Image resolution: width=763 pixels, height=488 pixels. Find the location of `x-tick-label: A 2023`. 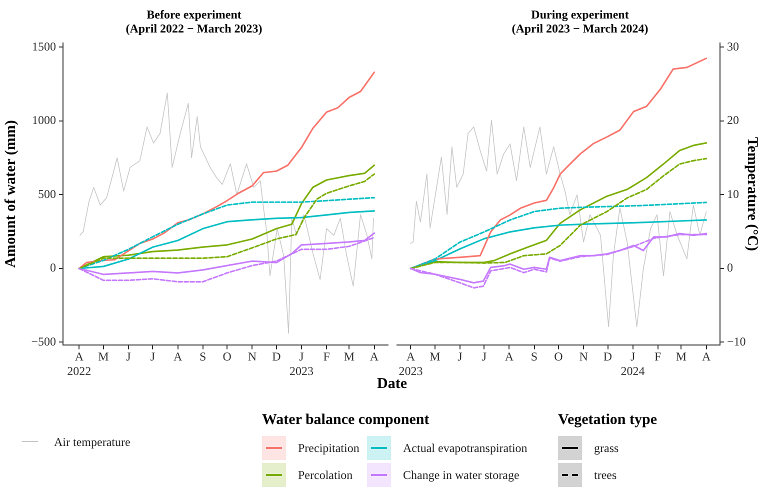

x-tick-label: A 2023 is located at coordinates (410, 364).